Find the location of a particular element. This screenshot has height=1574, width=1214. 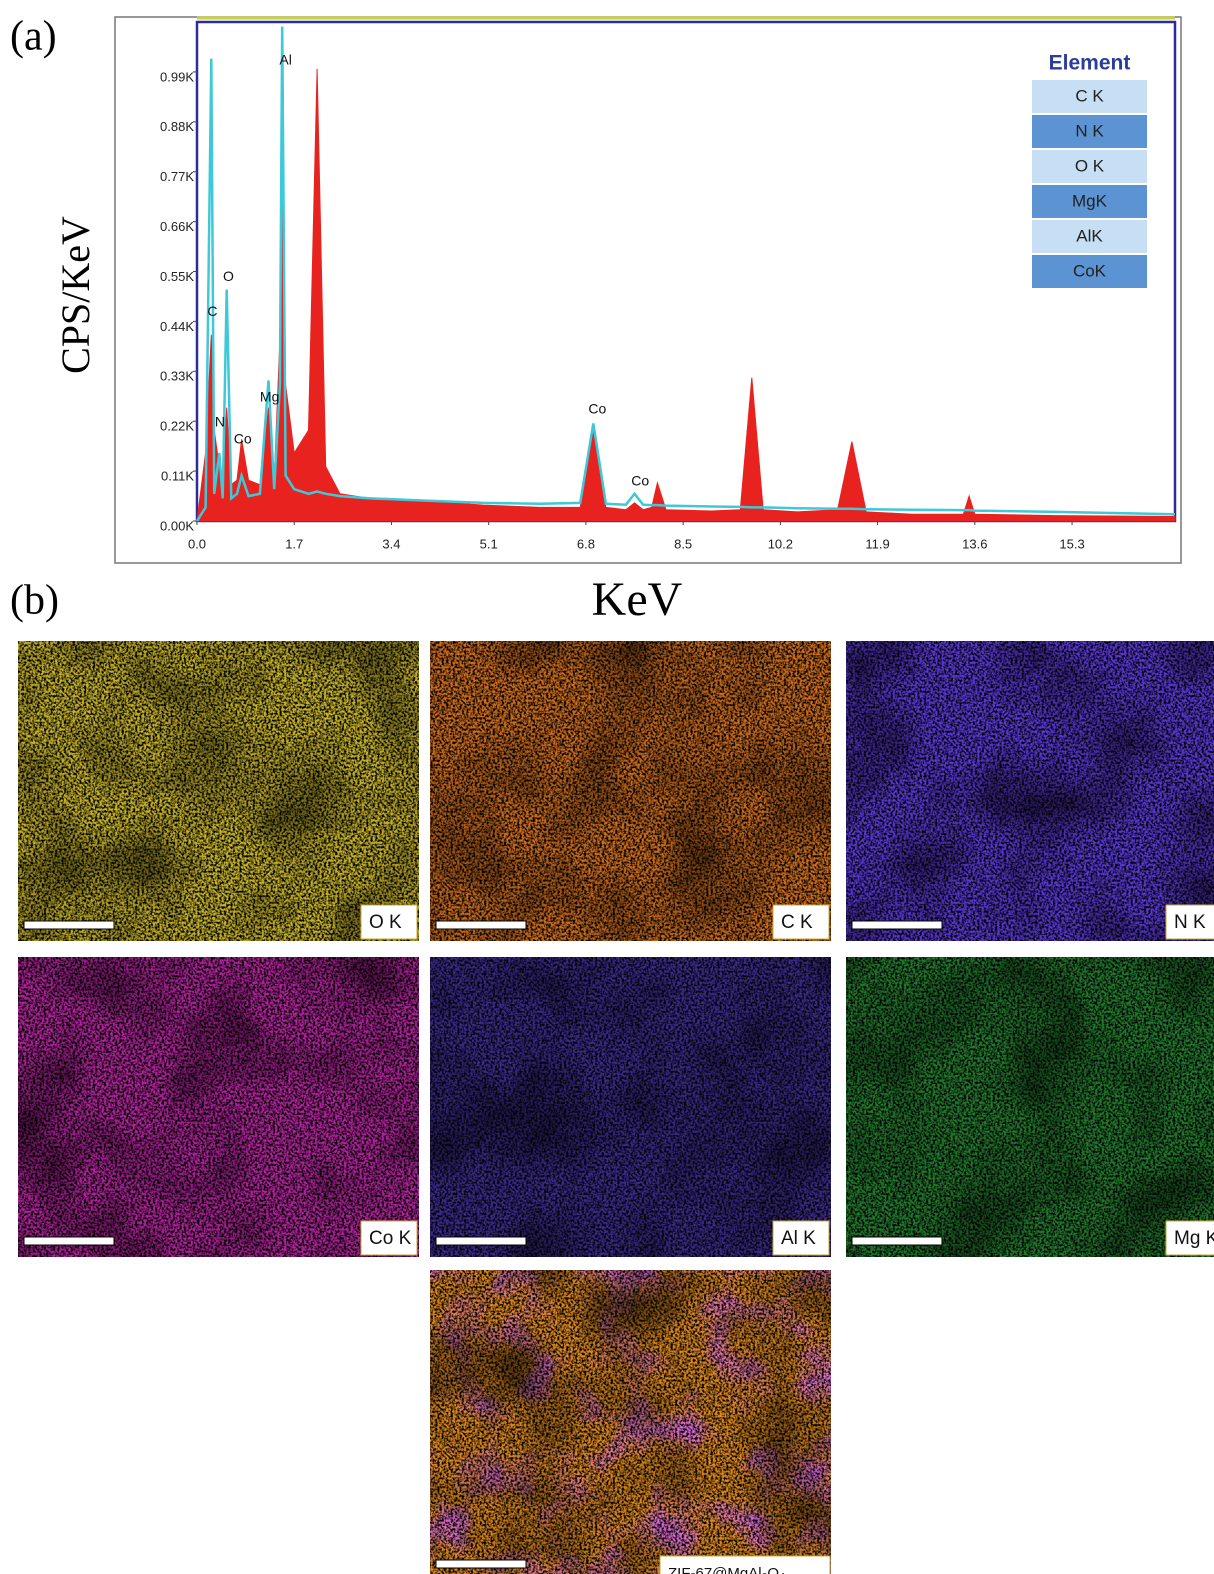

y-tick-label: 0.11K is located at coordinates (177, 476).